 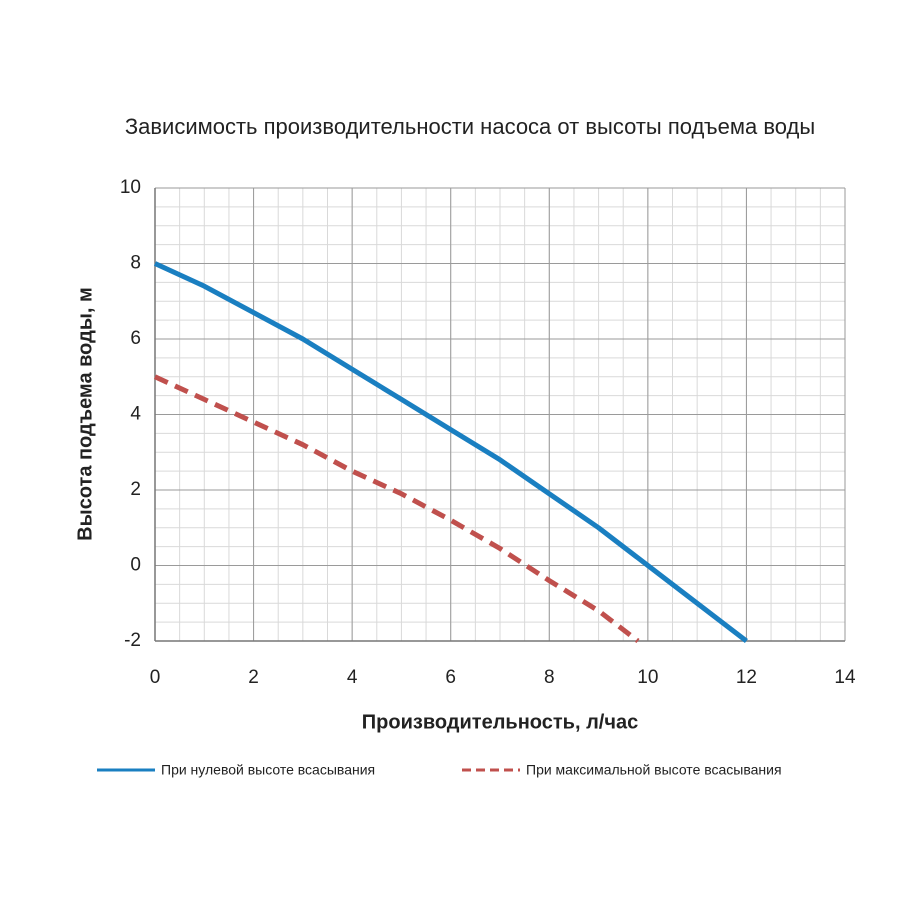 What do you see at coordinates (450, 677) in the screenshot?
I see `x-tick-label: 6` at bounding box center [450, 677].